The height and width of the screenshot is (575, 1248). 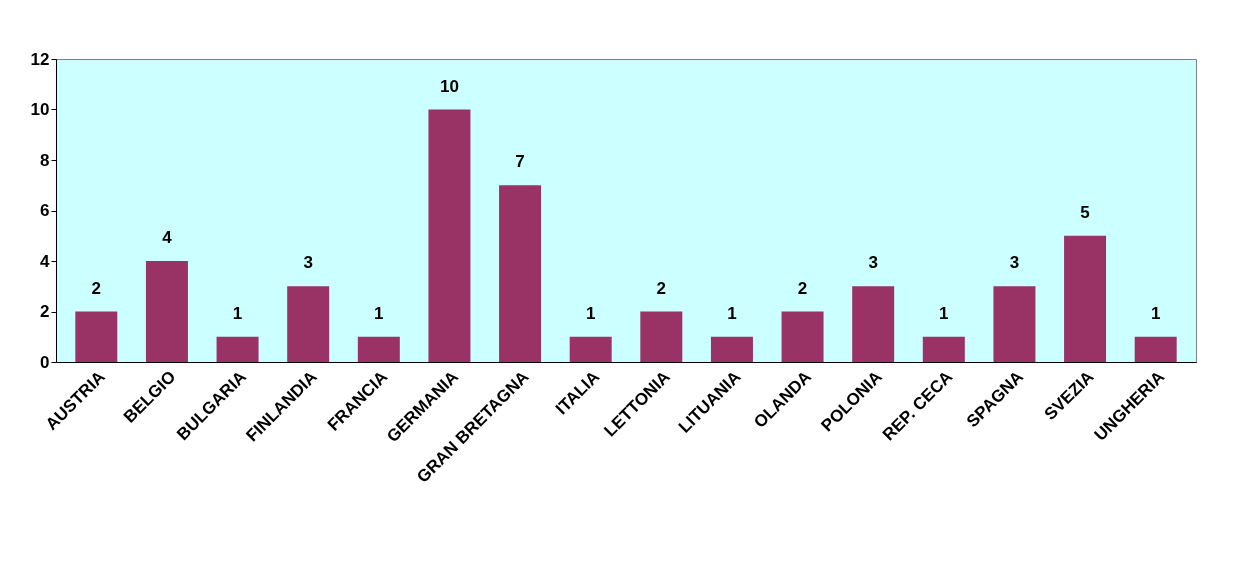 I want to click on y-tick-label: 4, so click(x=45, y=261).